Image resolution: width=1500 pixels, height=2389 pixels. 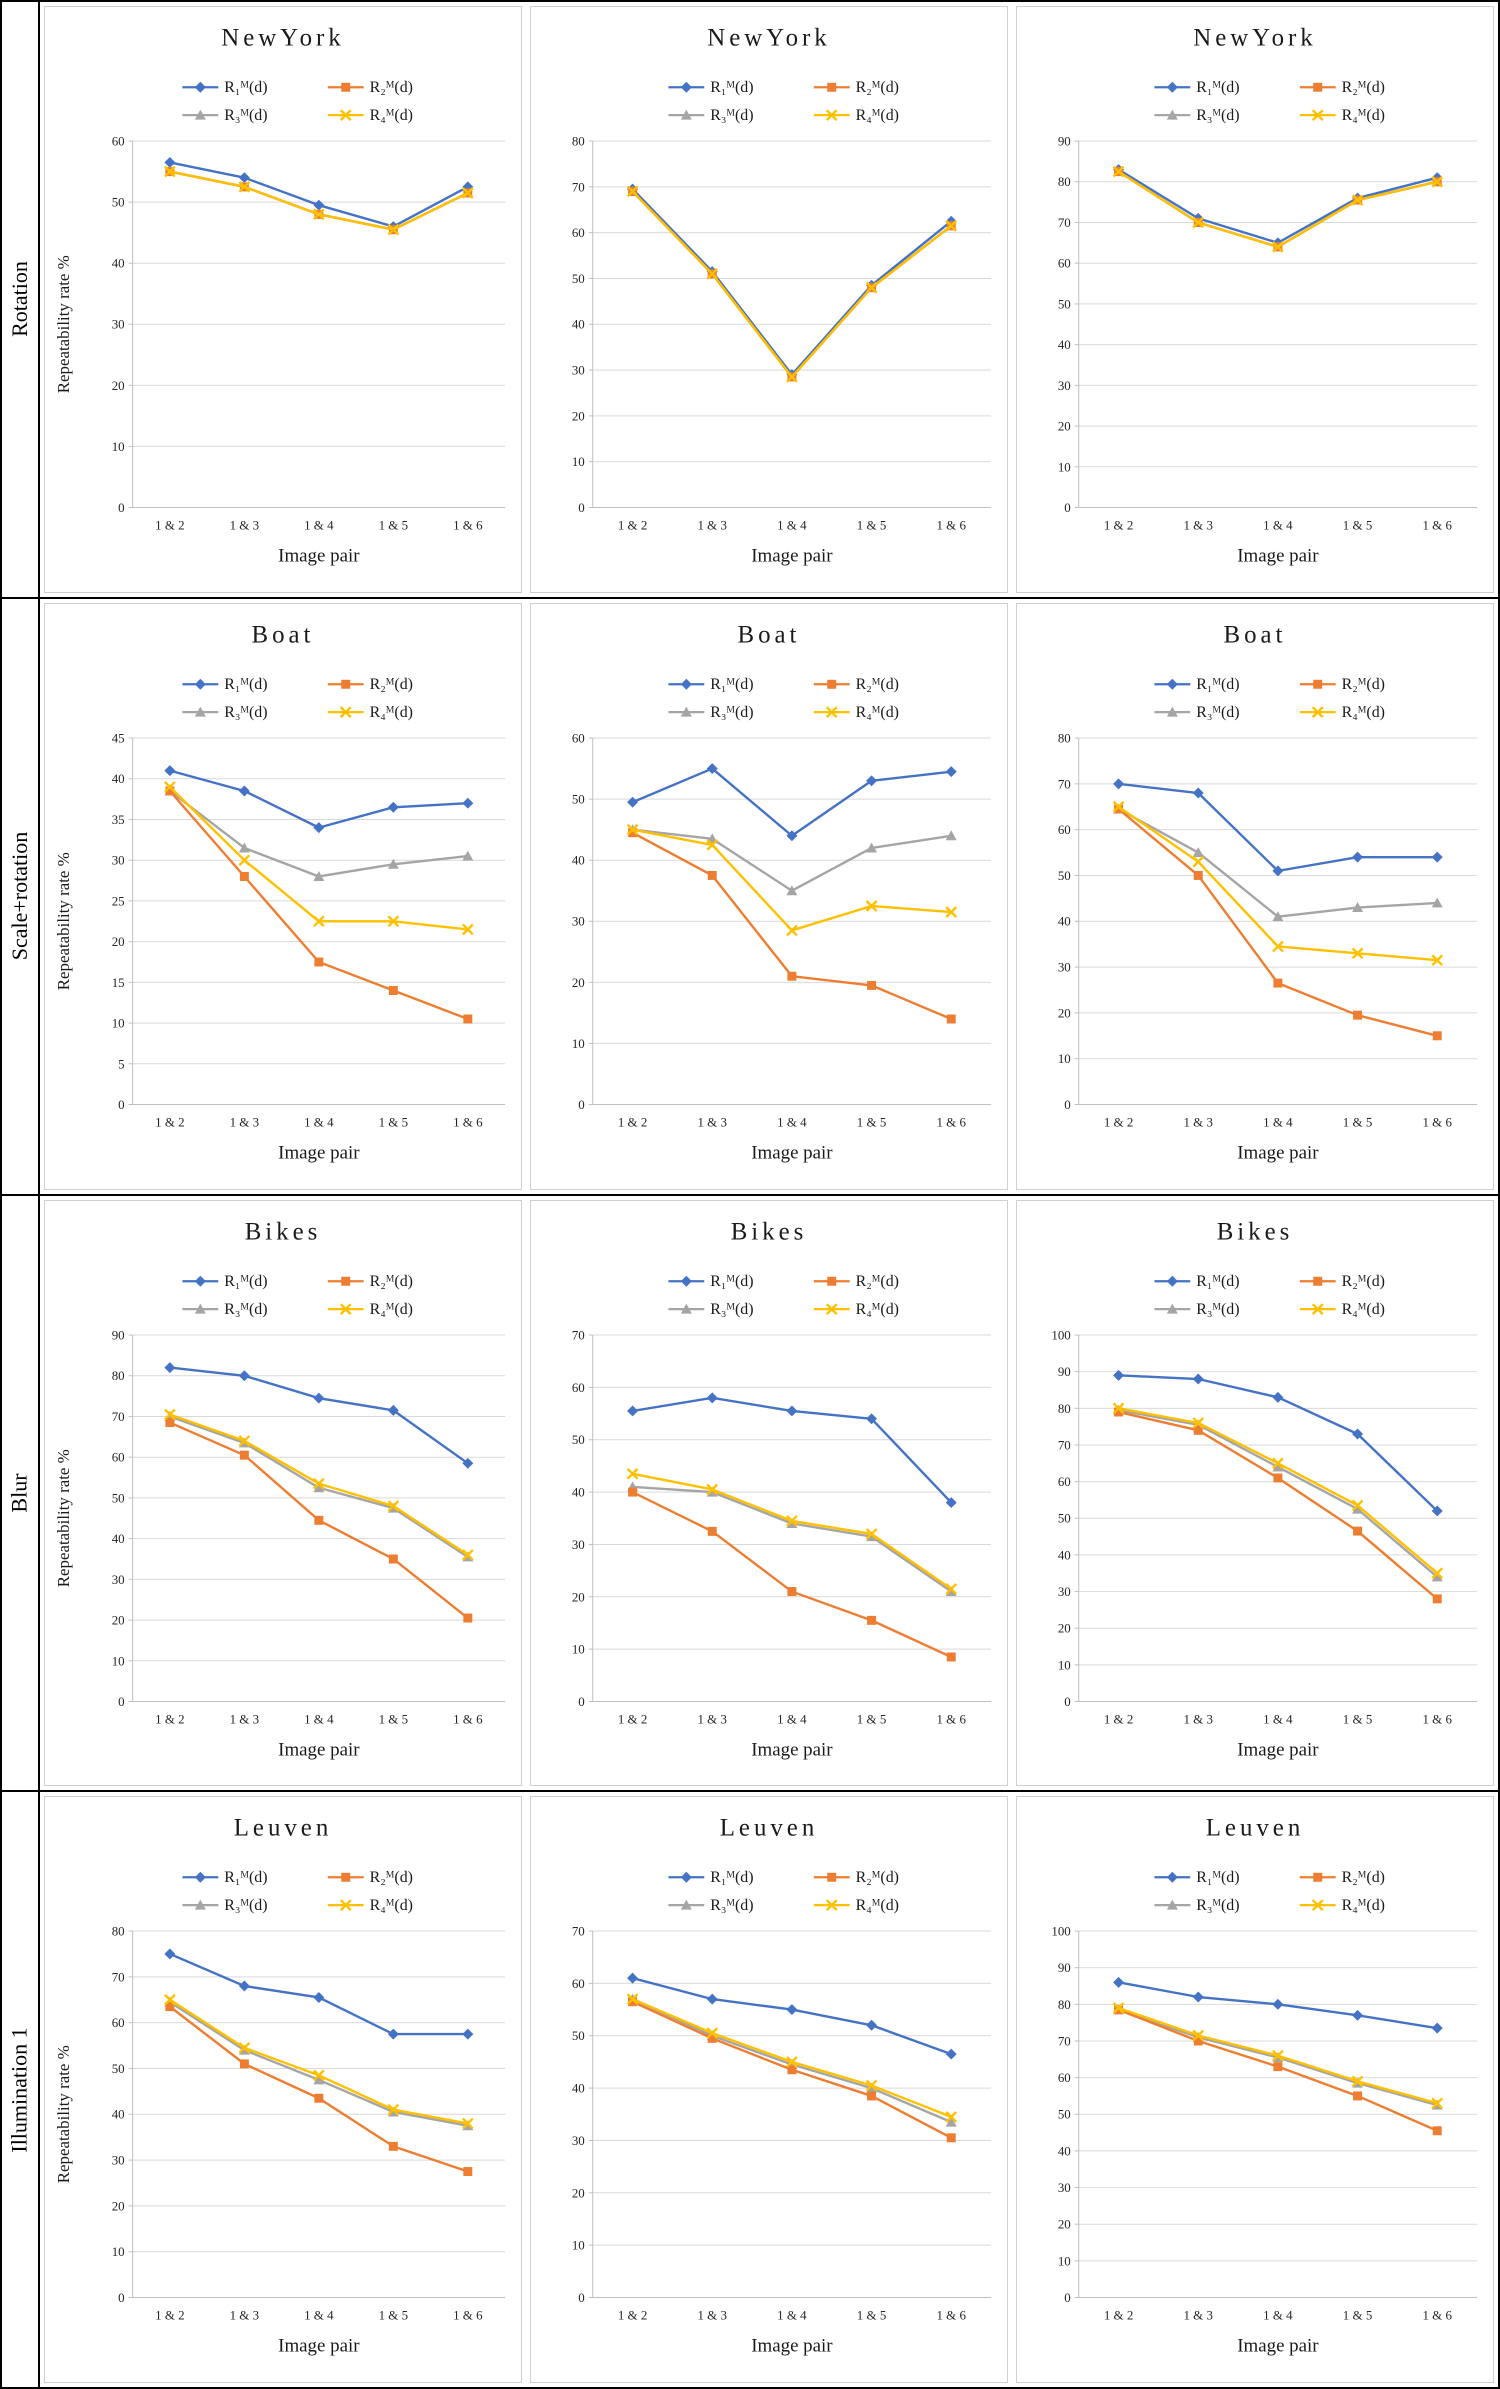 What do you see at coordinates (21, 2089) in the screenshot?
I see `row-label-illumination-1: Illumination 1` at bounding box center [21, 2089].